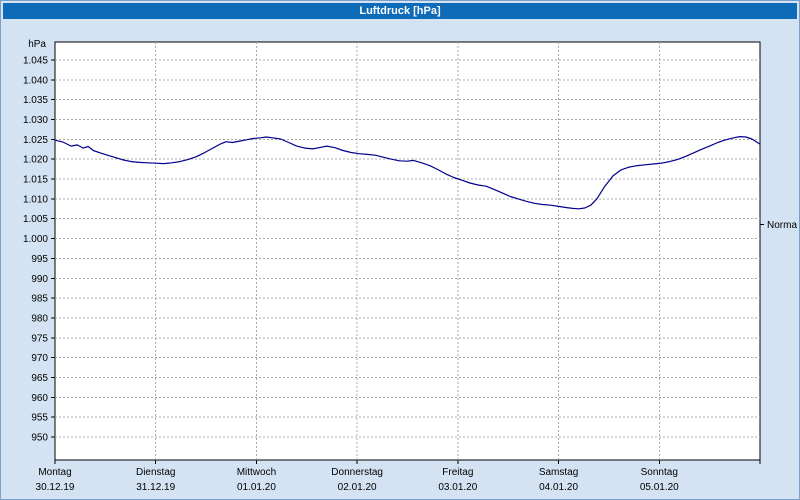 The image size is (800, 500). Describe the element at coordinates (35, 140) in the screenshot. I see `y-tick-label: 1.025` at that location.